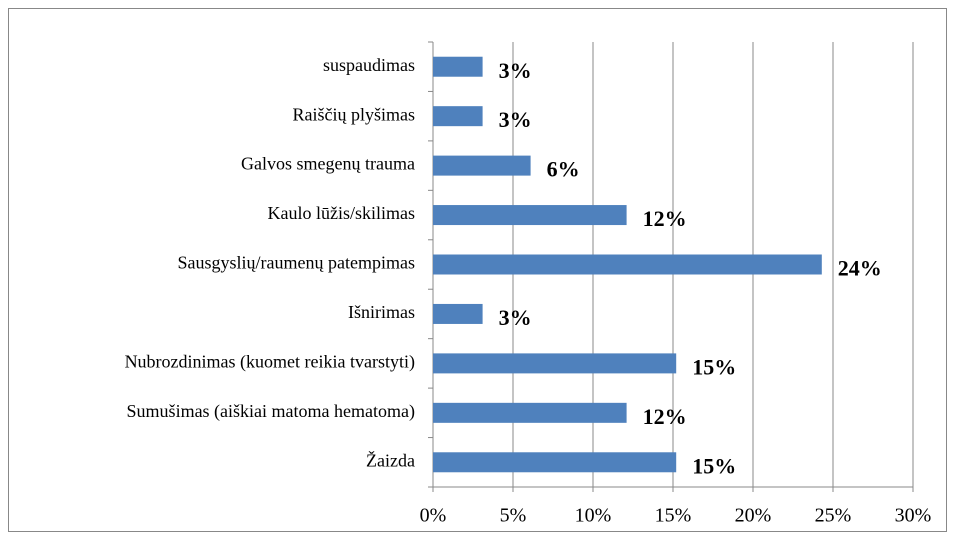 The width and height of the screenshot is (955, 539). Describe the element at coordinates (513, 516) in the screenshot. I see `x-tick-label: 5%` at that location.